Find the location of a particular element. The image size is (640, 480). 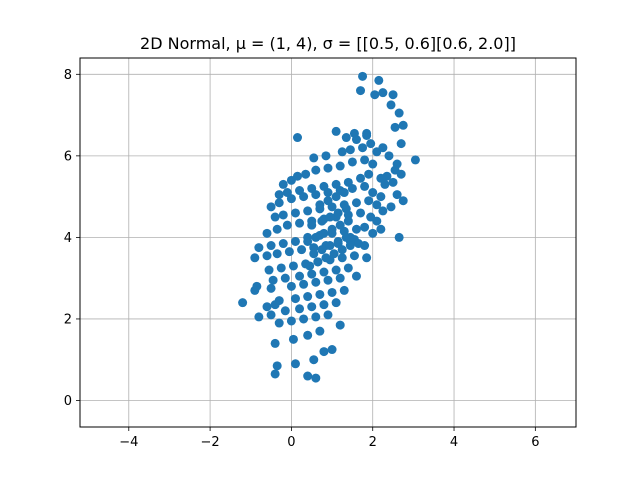

y-tick-label: 0 is located at coordinates (68, 401).